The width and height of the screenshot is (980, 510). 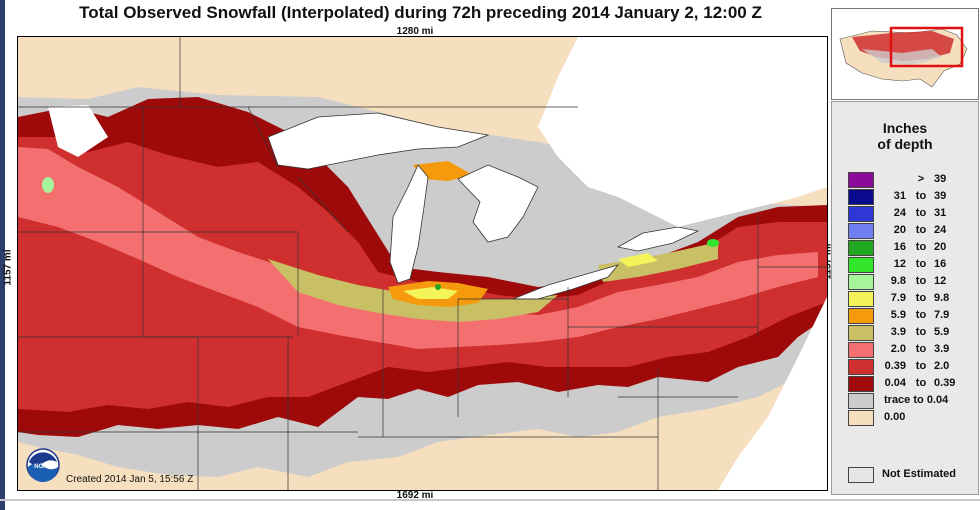 I want to click on legend-row: 3.9 to 5.9, so click(x=913, y=333).